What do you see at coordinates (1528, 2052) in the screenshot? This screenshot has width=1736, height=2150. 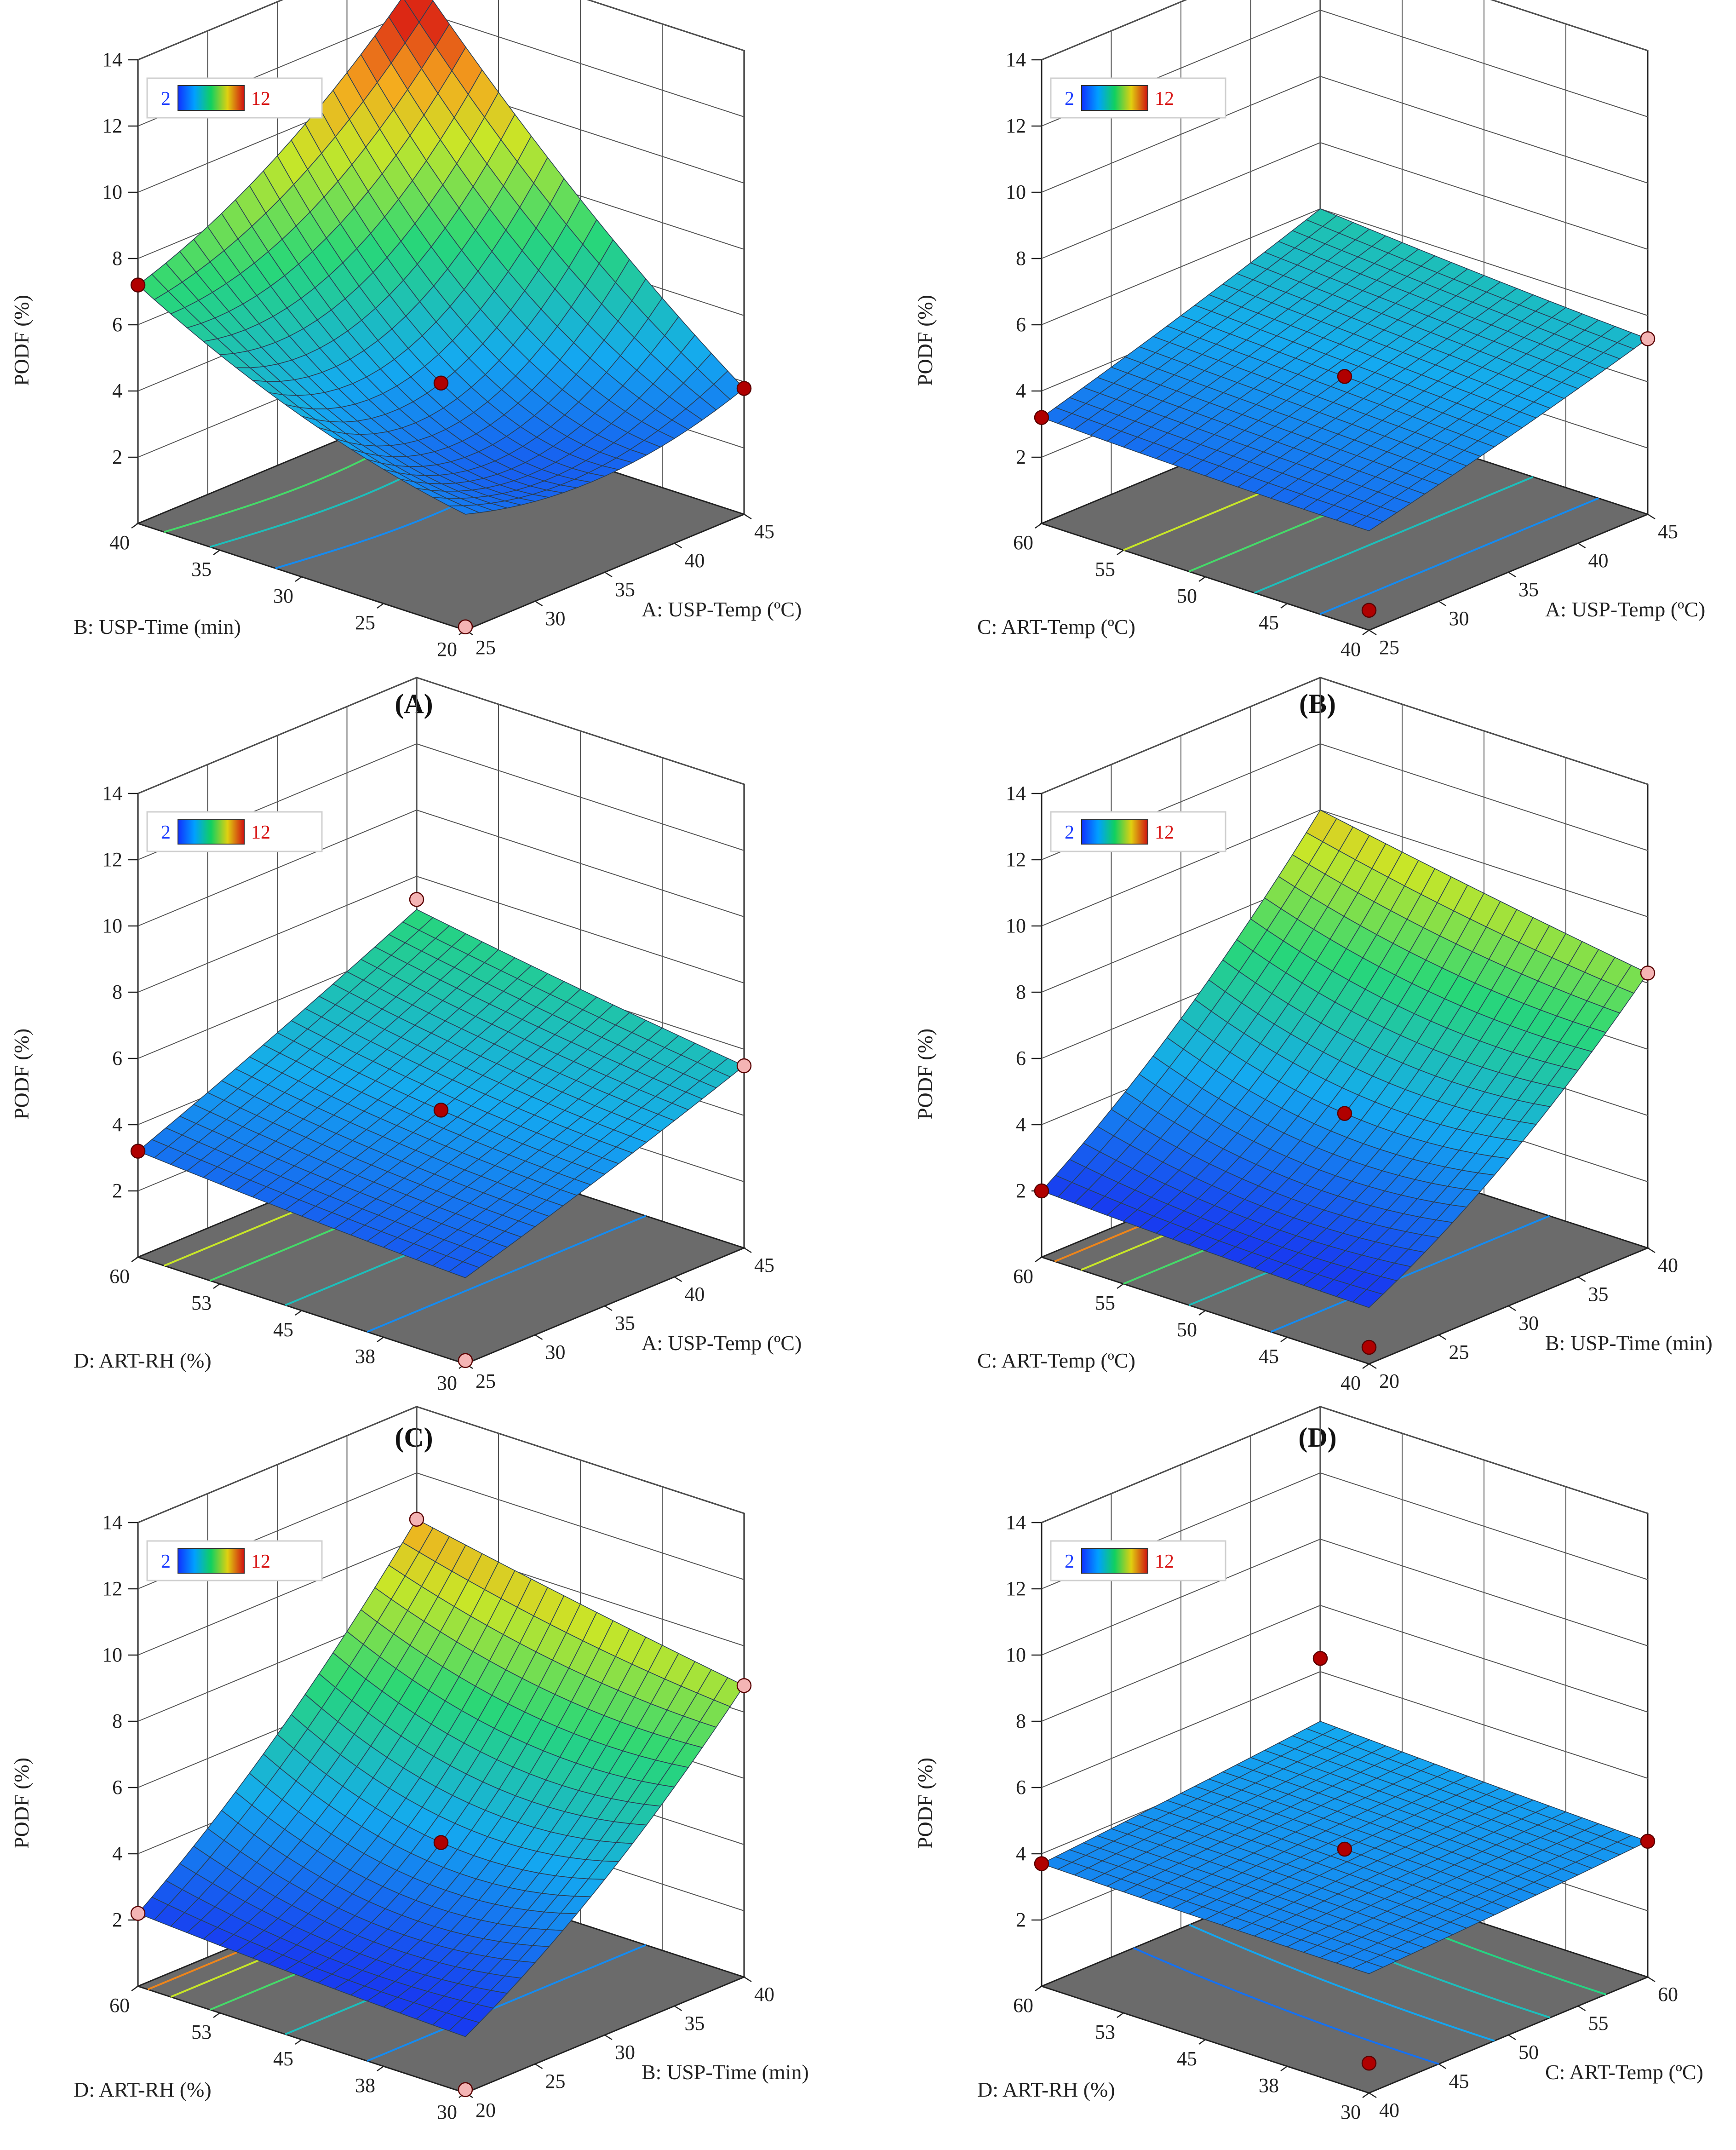 I see `x-tick-label: 50` at bounding box center [1528, 2052].